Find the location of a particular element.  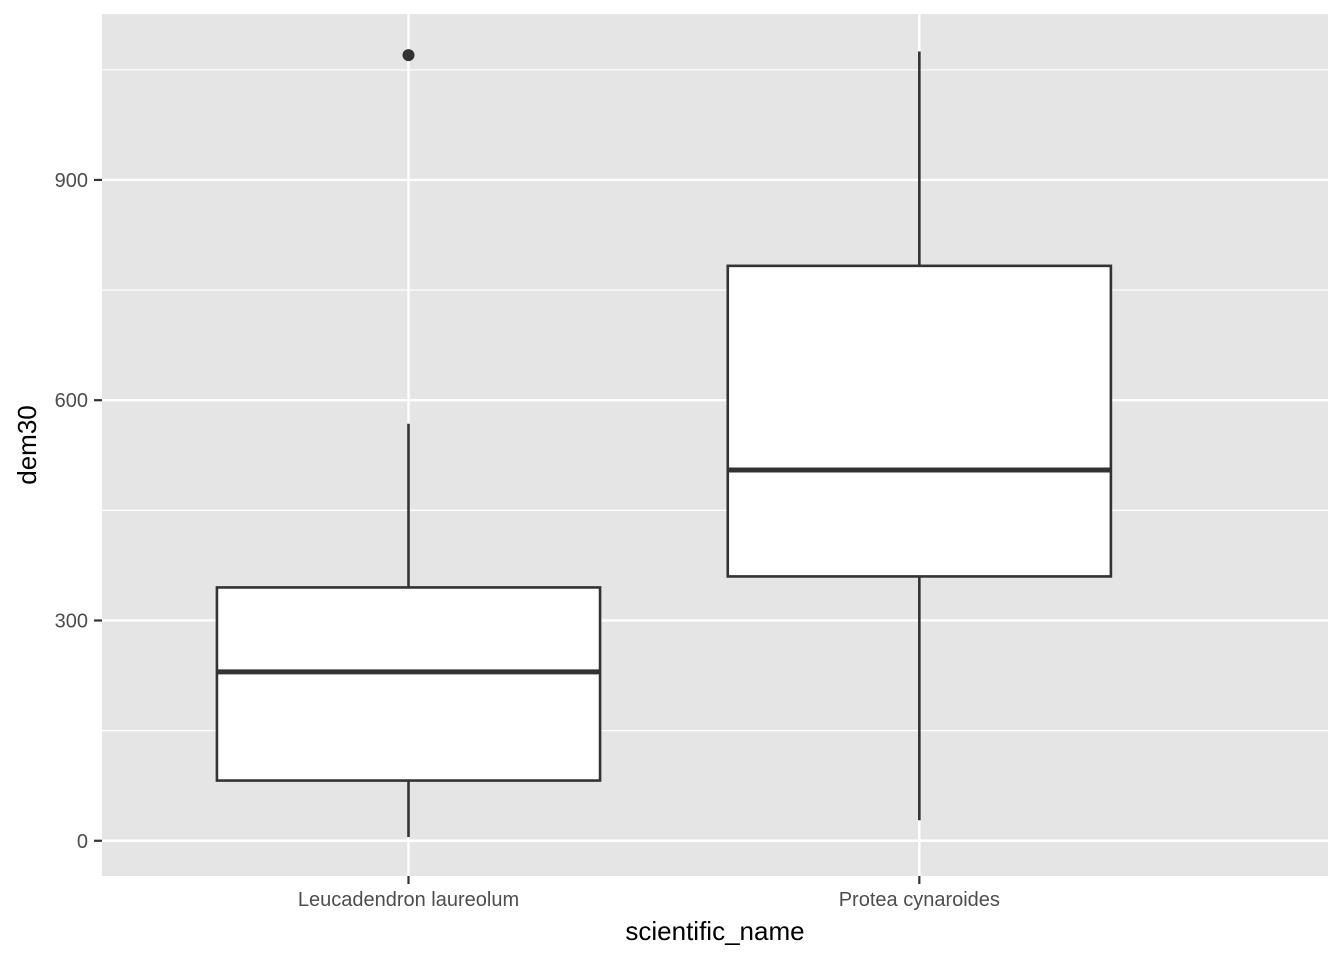

y-axis-title: dem30 is located at coordinates (27, 445).